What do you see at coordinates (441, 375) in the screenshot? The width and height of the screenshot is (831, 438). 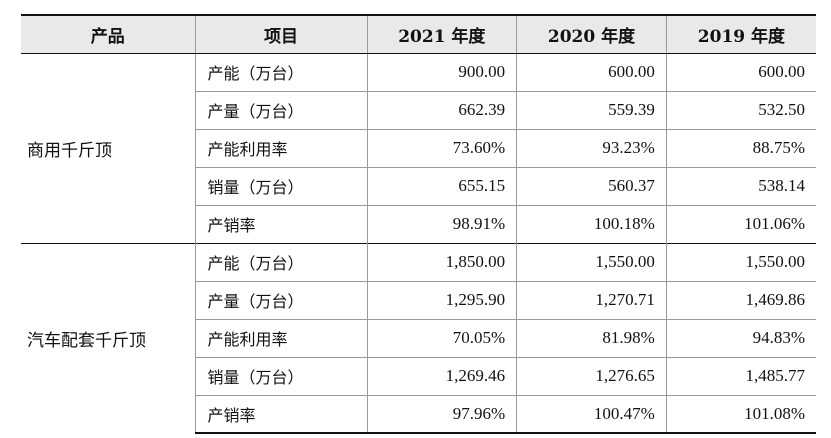 I see `value-cell-2021: 1,269.46` at bounding box center [441, 375].